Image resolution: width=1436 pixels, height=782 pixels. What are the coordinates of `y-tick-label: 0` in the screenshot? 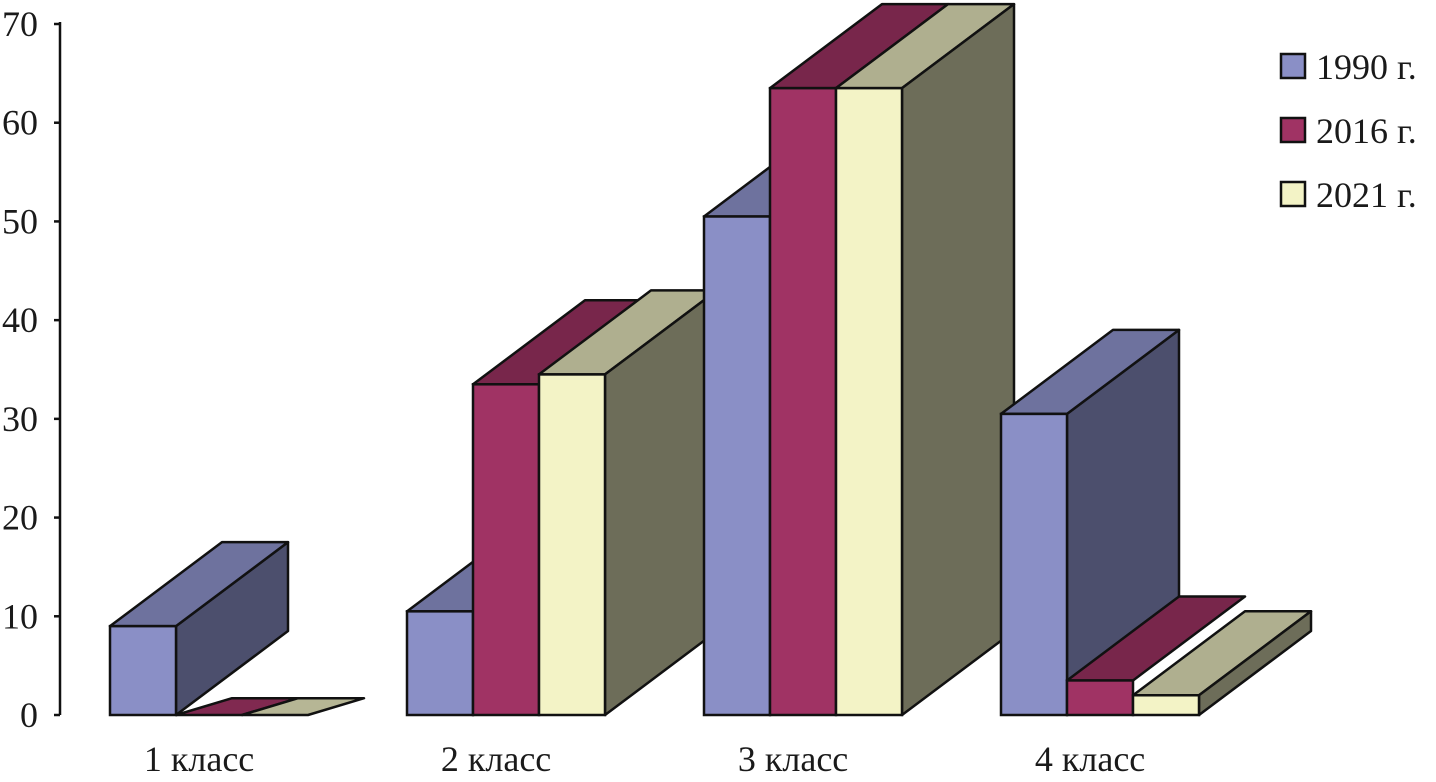 It's located at (29, 715).